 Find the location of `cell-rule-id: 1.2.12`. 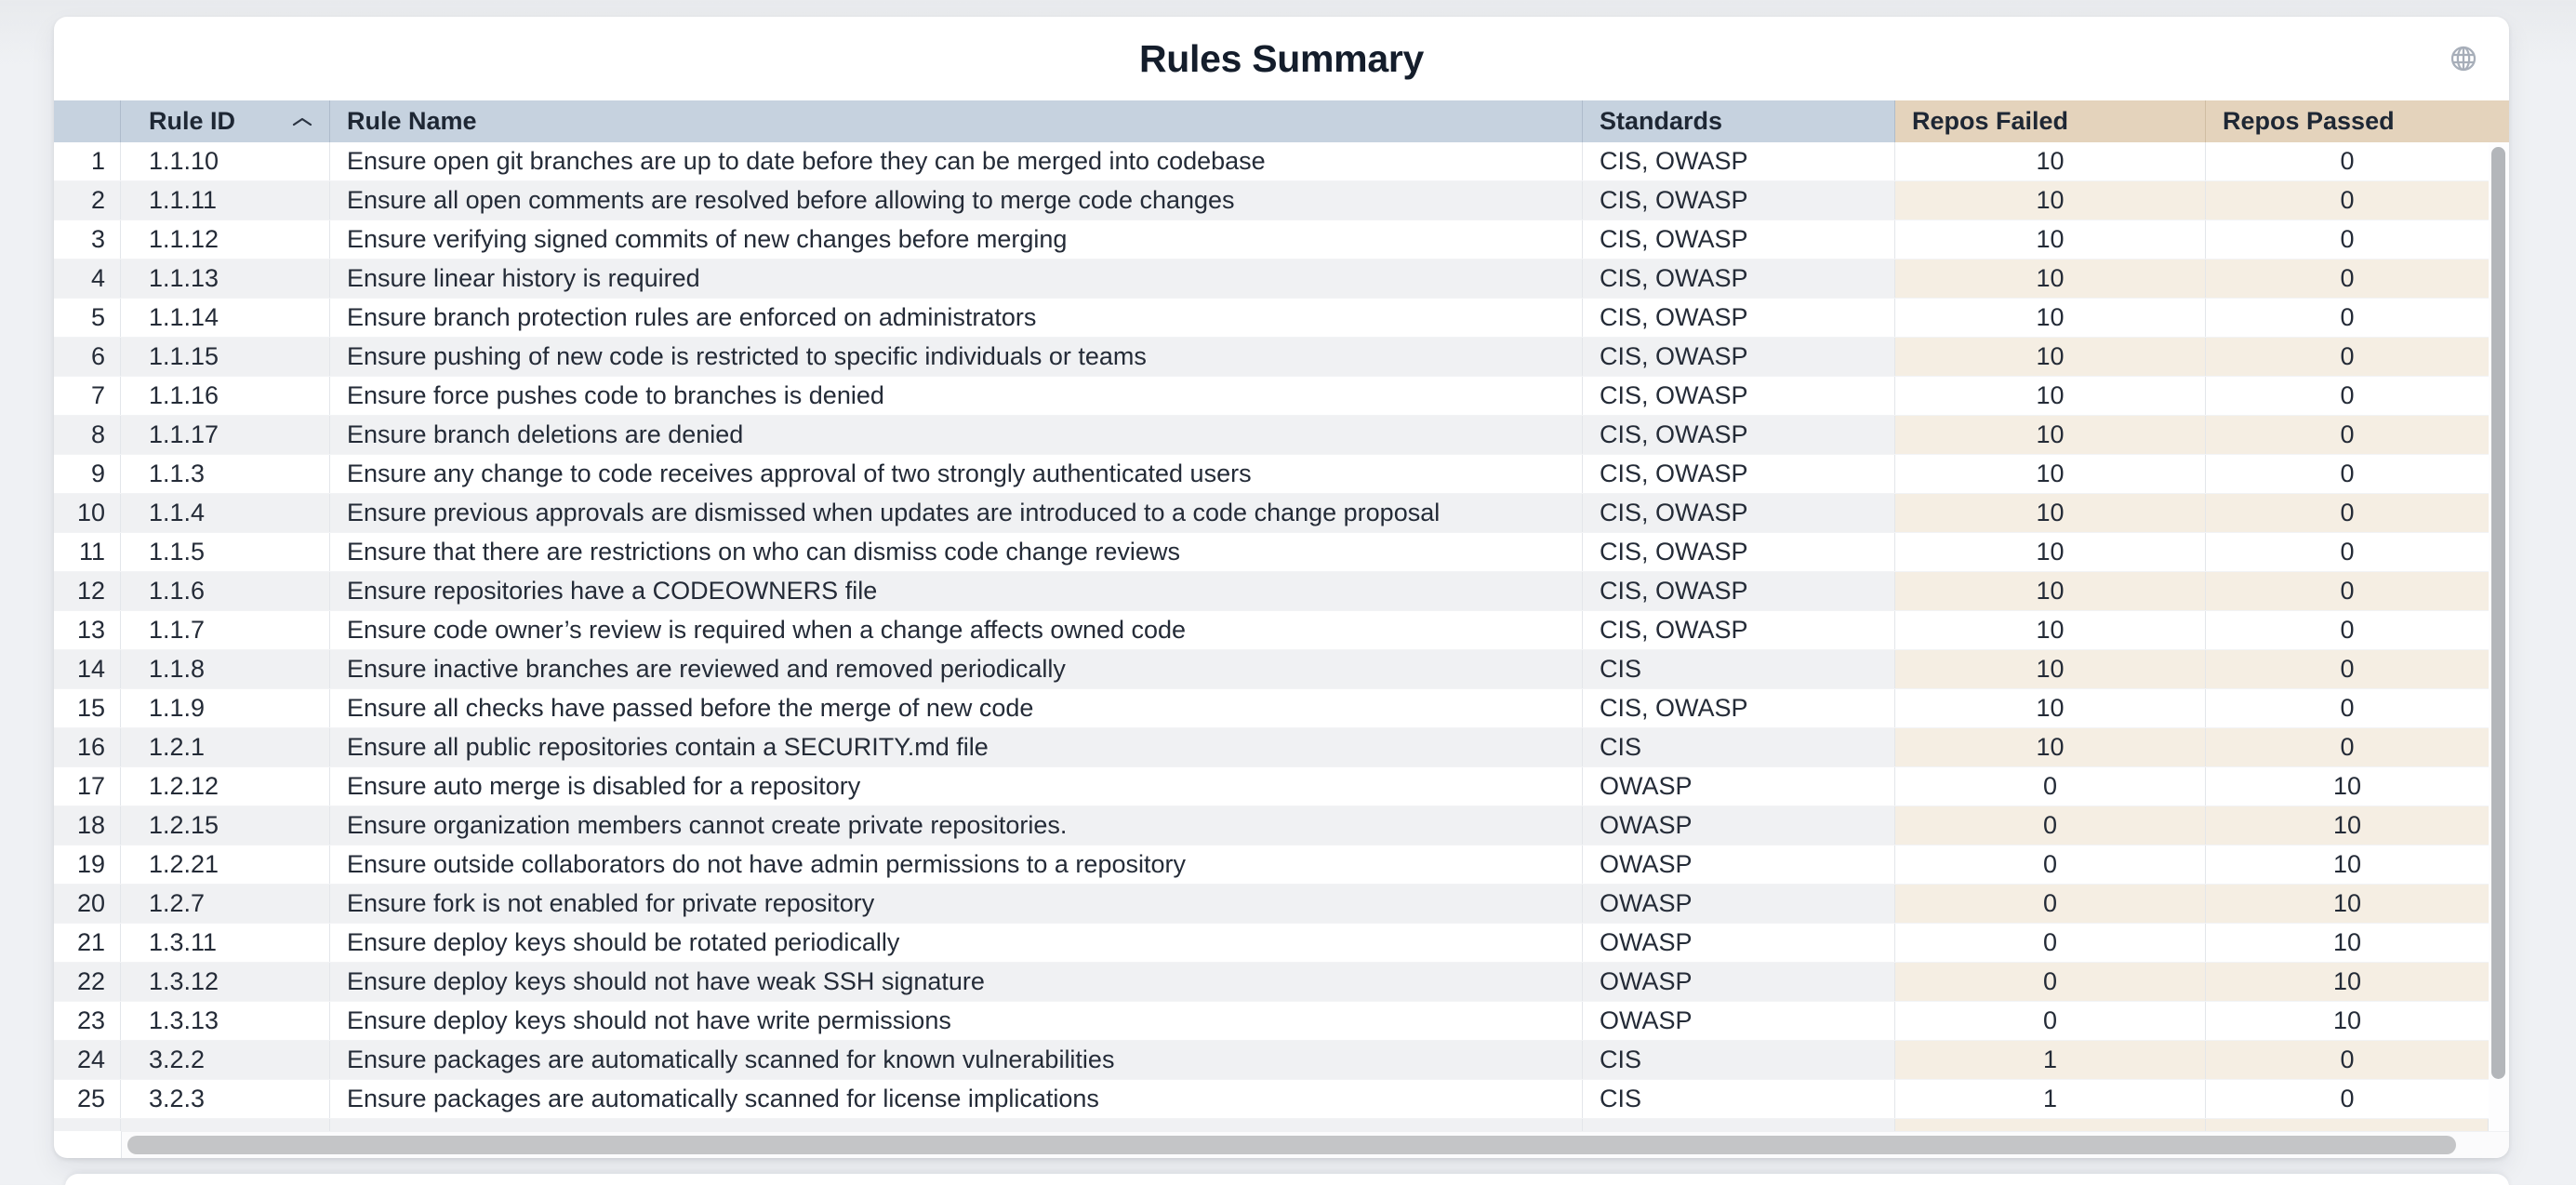

cell-rule-id: 1.2.12 is located at coordinates (225, 787).